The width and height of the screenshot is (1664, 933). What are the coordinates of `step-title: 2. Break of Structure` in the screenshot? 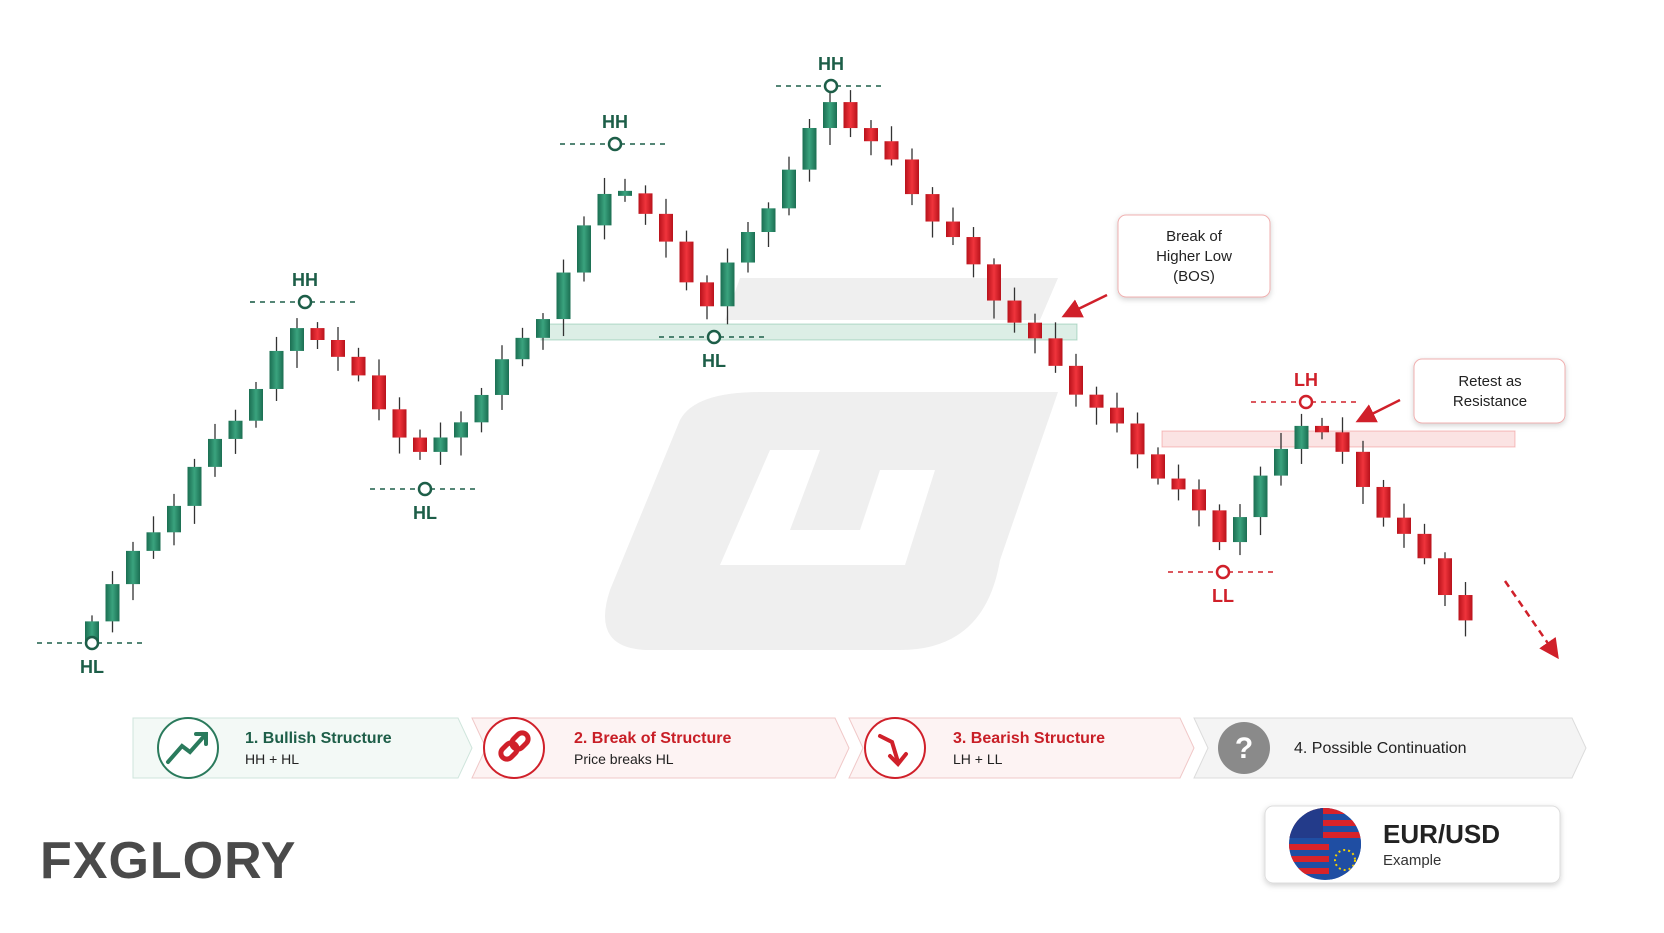 It's located at (652, 738).